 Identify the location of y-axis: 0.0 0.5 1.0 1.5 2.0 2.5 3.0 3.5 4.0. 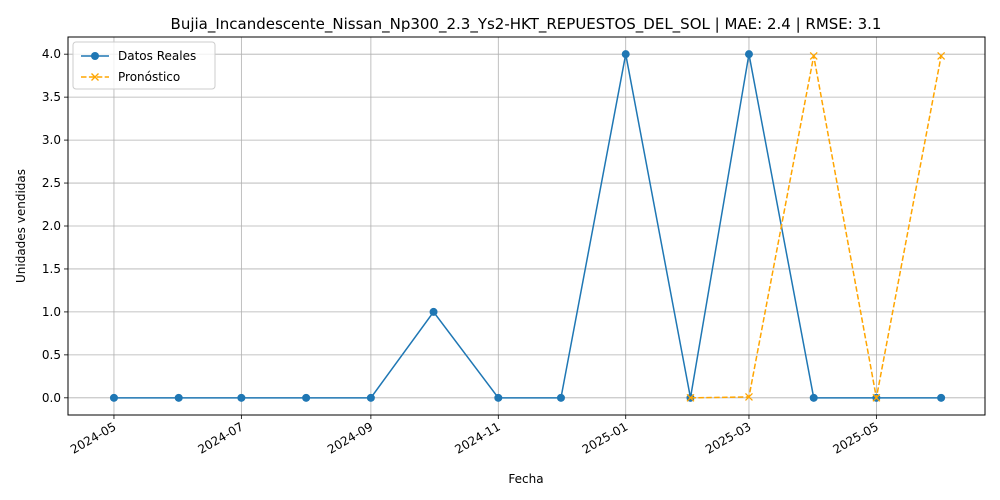
(55, 226).